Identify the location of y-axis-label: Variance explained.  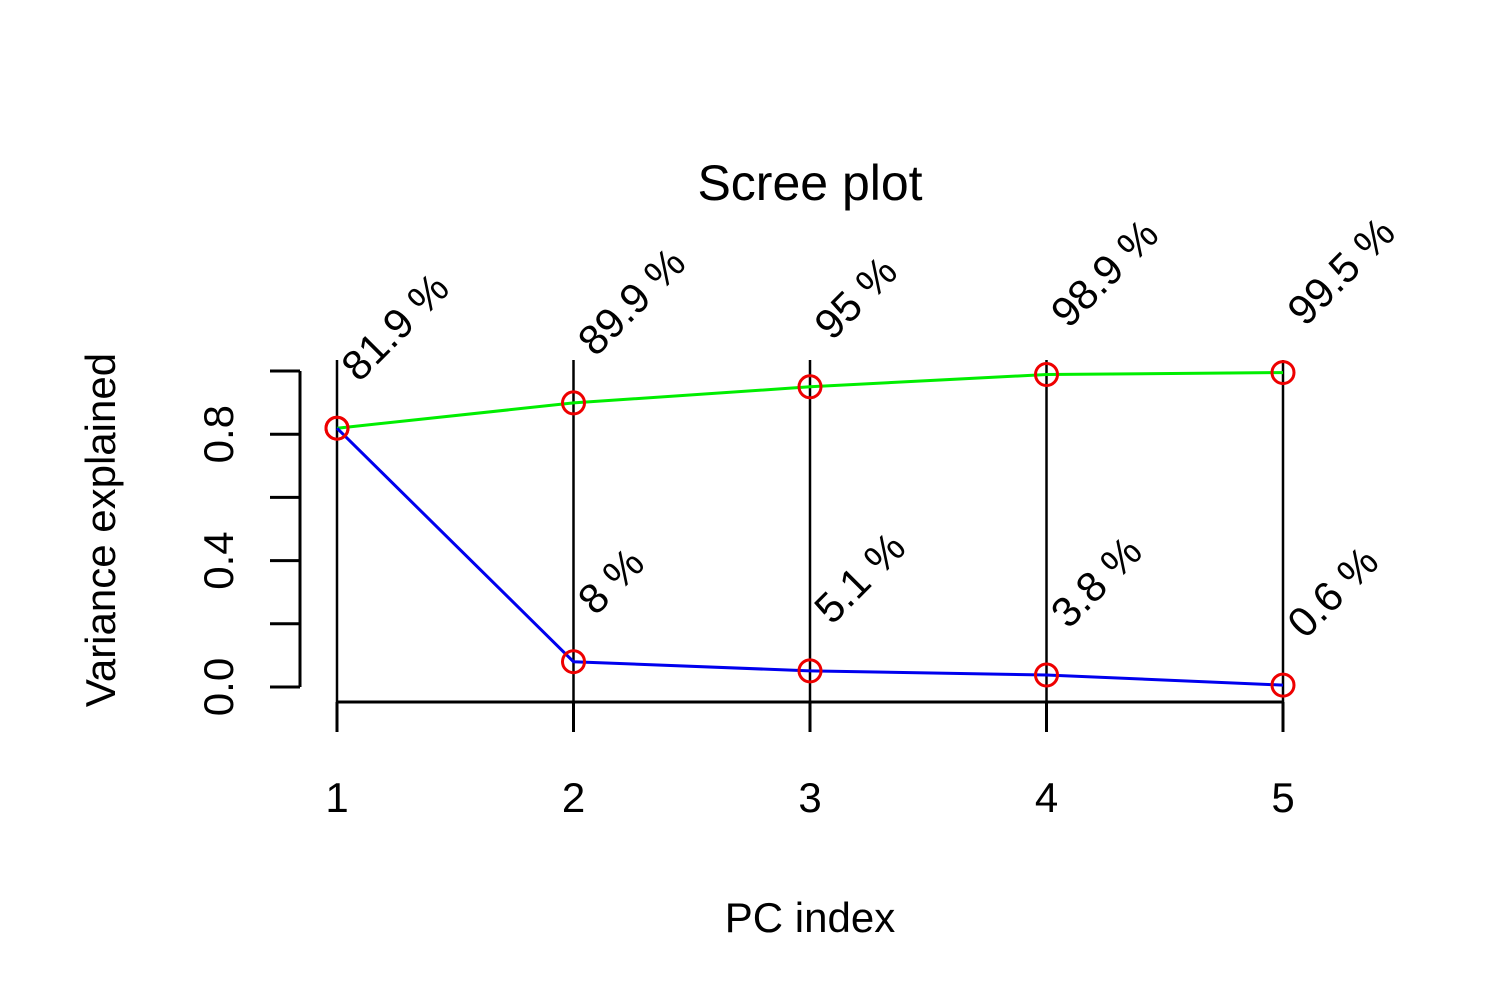
(100, 530).